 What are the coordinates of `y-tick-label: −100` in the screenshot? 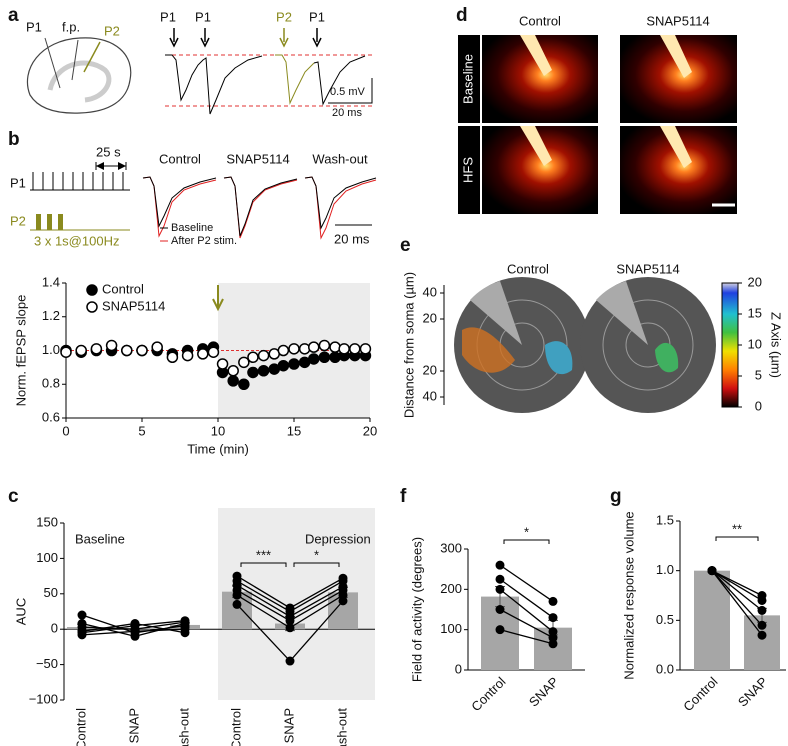 It's located at (43, 698).